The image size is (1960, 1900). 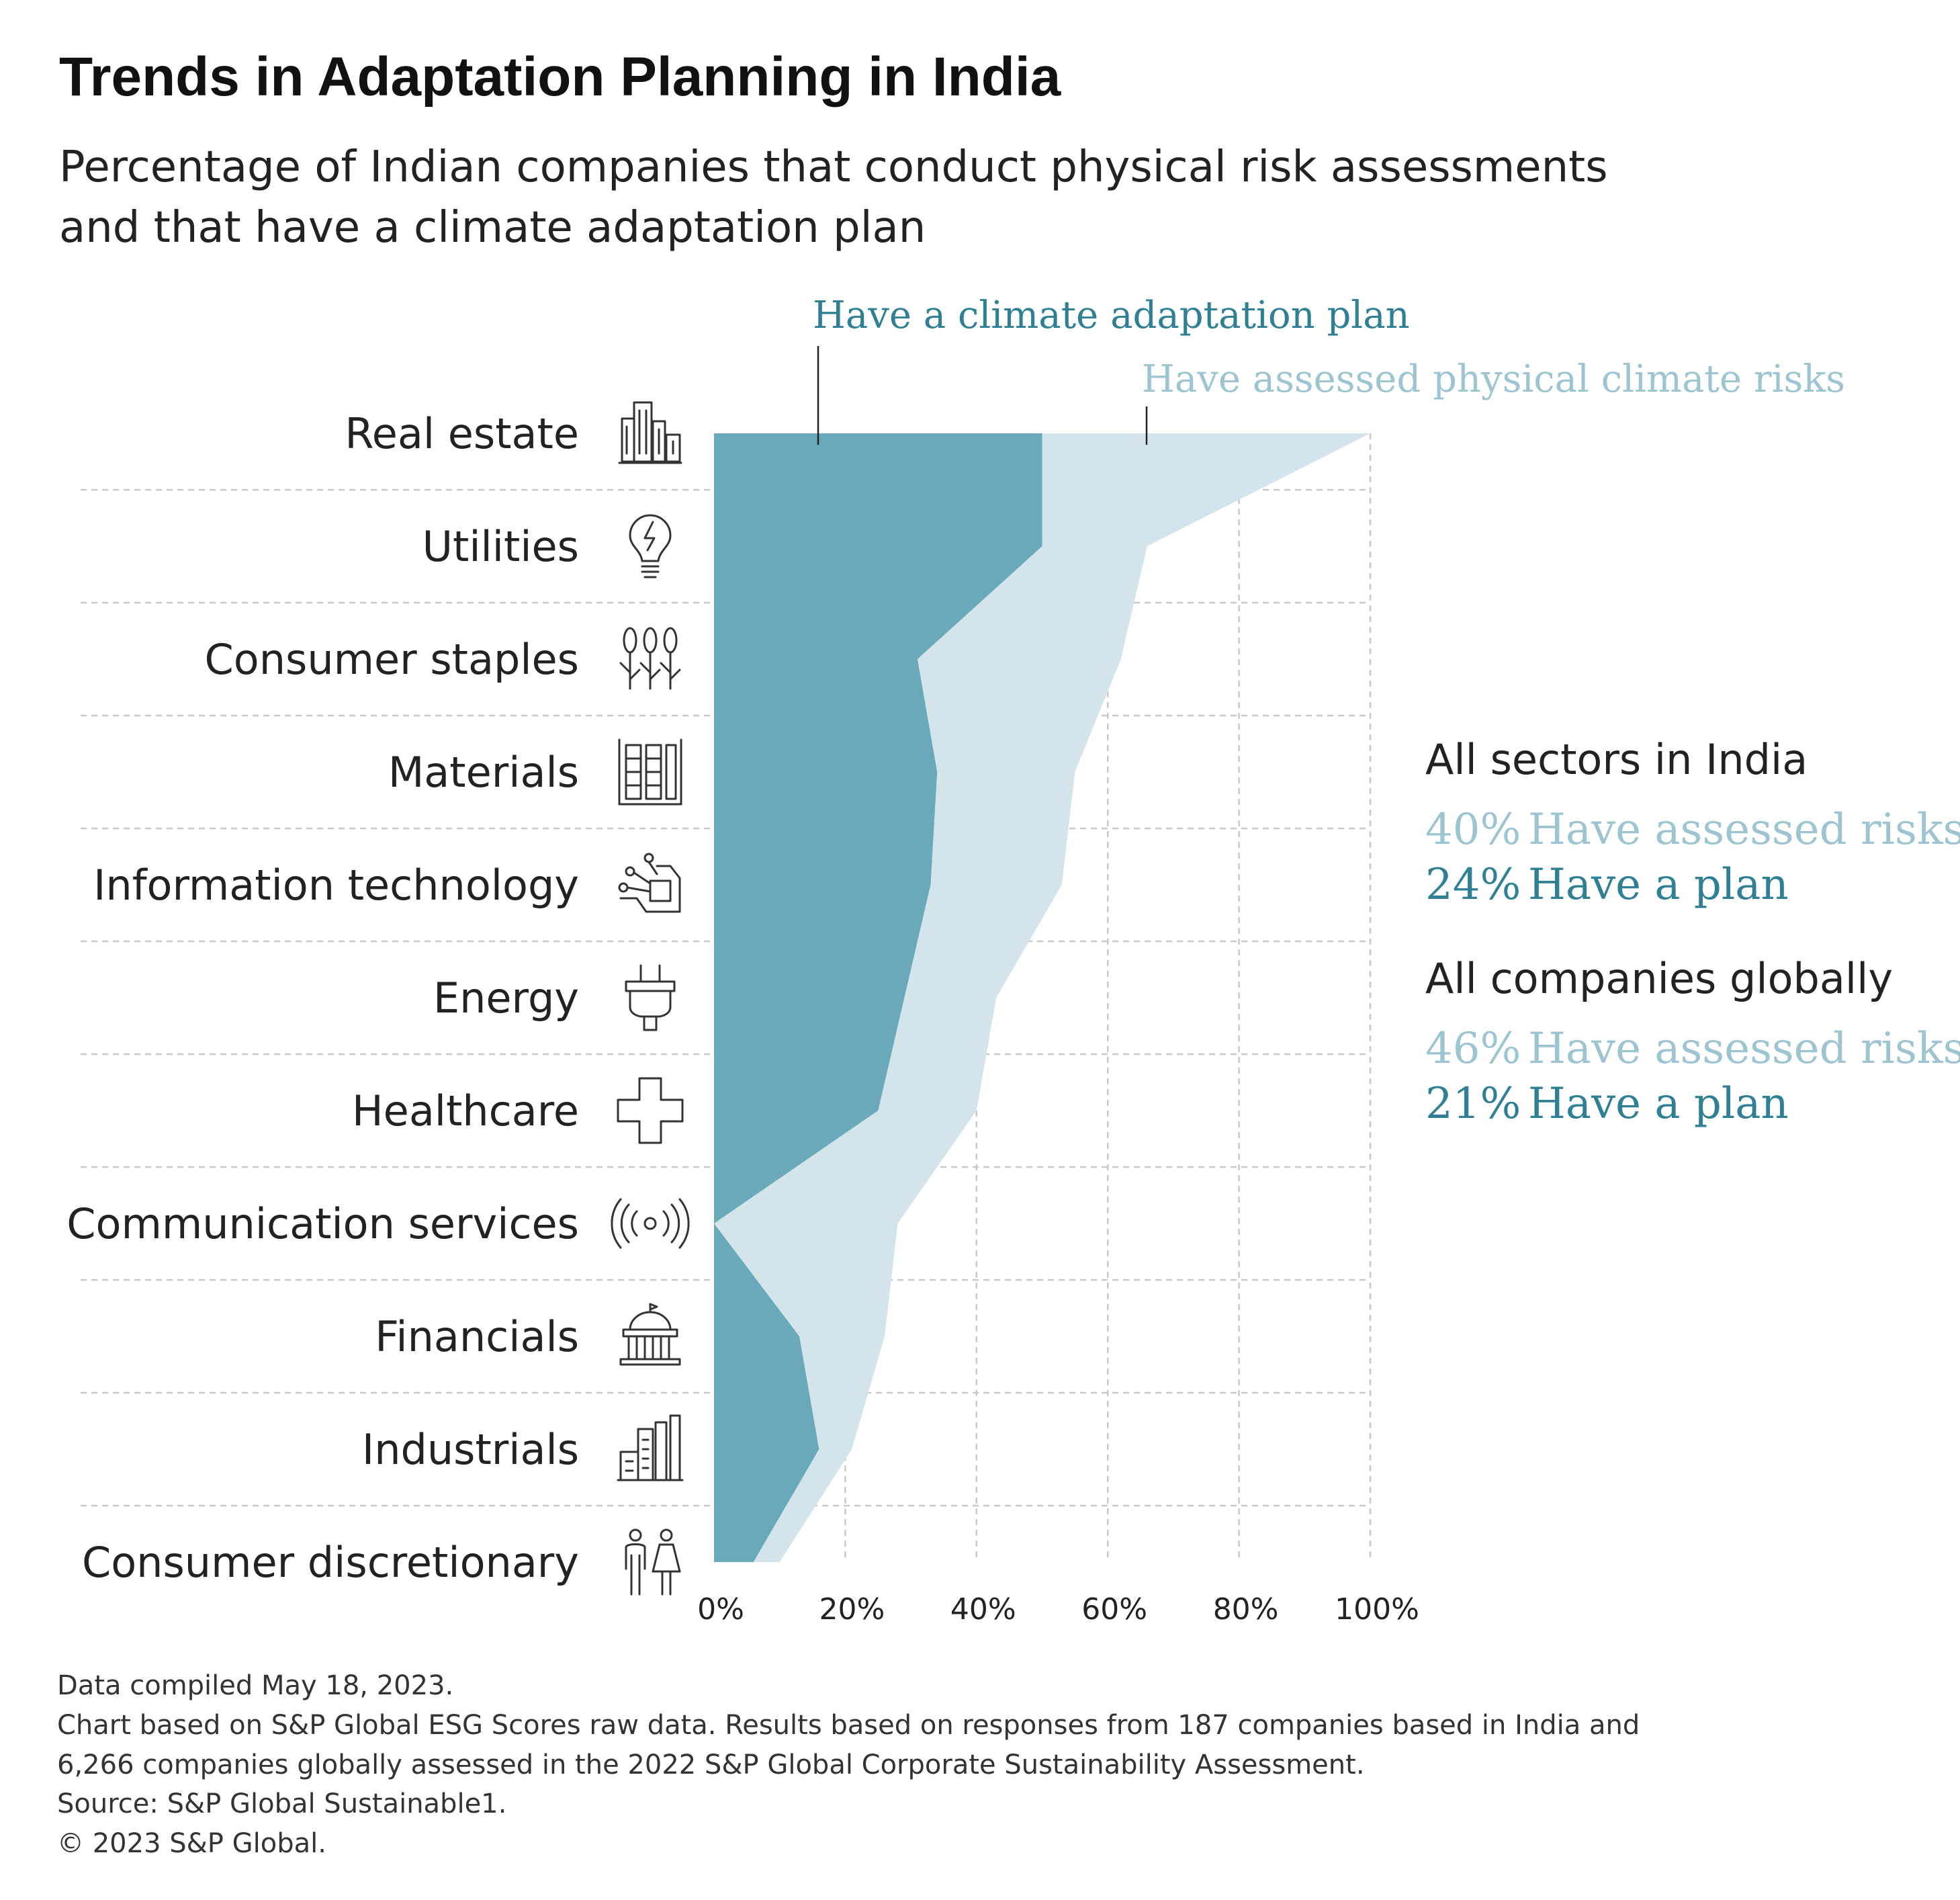 I want to click on x-tick-label: 40%, so click(x=983, y=1609).